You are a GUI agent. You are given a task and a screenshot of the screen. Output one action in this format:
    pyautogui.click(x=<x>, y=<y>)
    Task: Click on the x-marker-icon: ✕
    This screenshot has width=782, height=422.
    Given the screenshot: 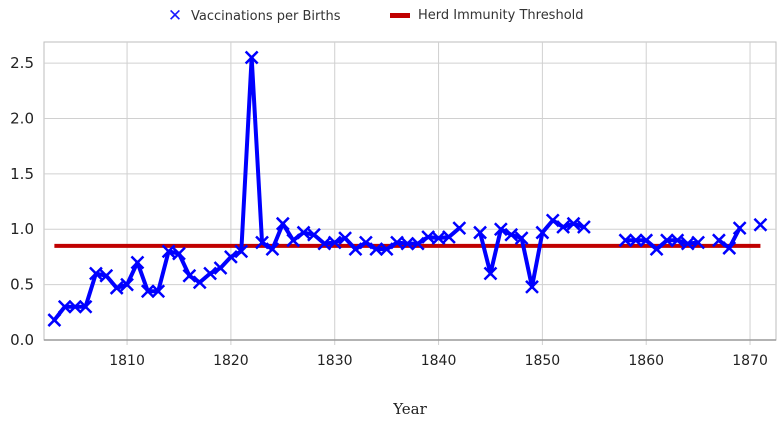 What is the action you would take?
    pyautogui.click(x=175, y=16)
    